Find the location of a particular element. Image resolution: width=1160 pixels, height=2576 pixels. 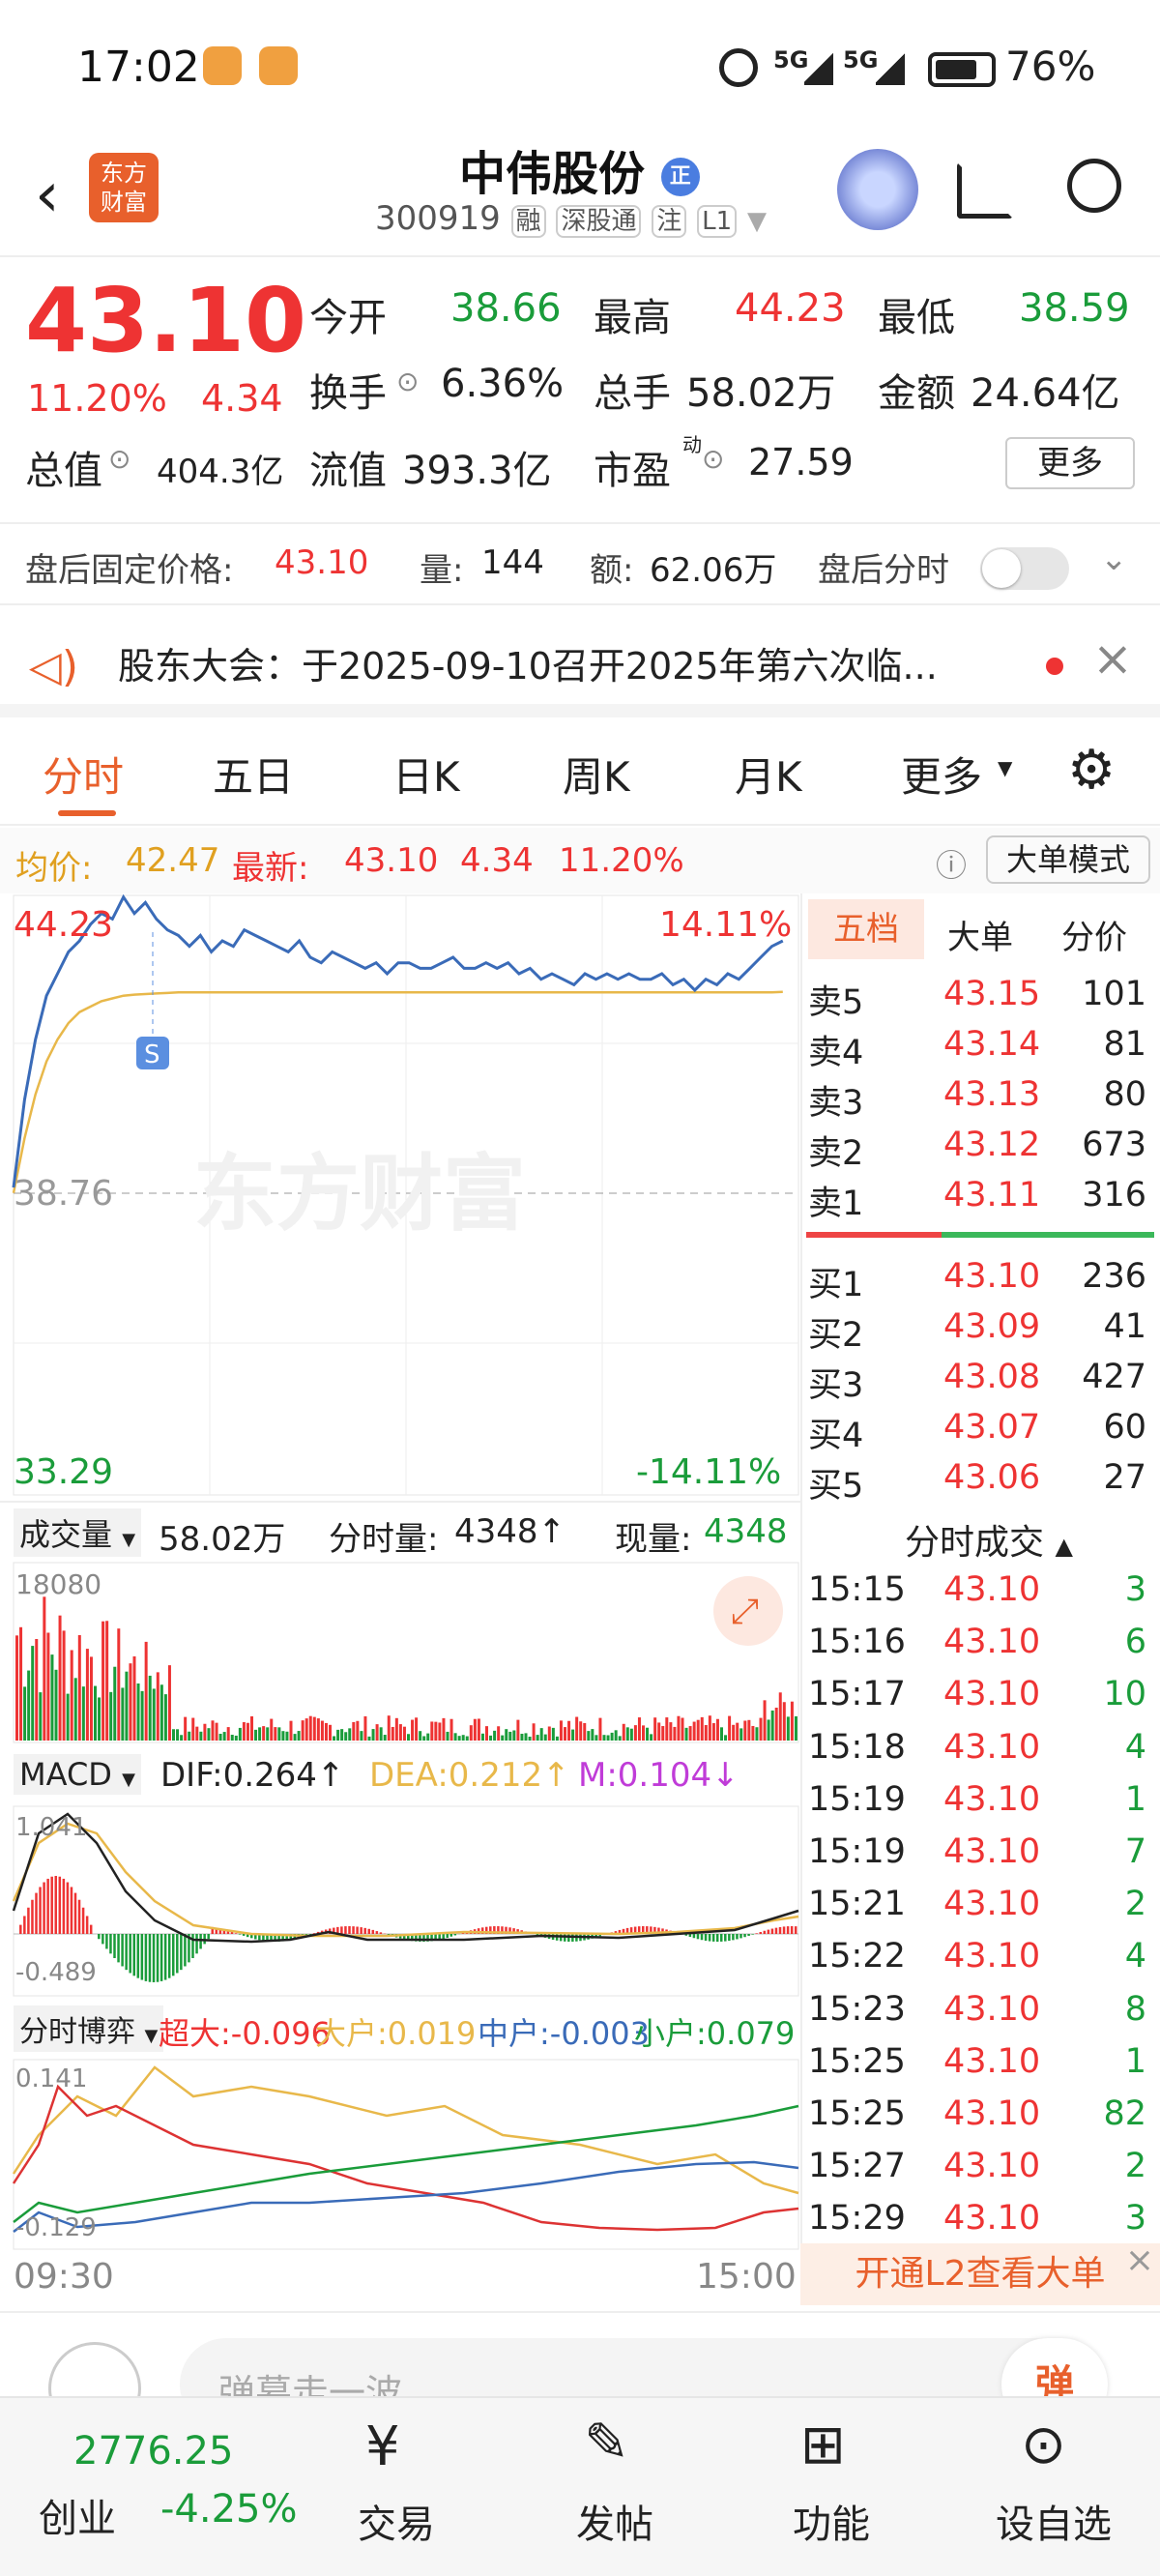

ah-price: 43.10 is located at coordinates (322, 562).